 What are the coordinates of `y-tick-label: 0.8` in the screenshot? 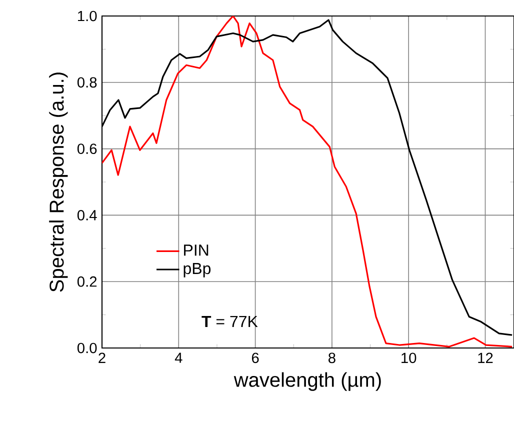 It's located at (87, 82).